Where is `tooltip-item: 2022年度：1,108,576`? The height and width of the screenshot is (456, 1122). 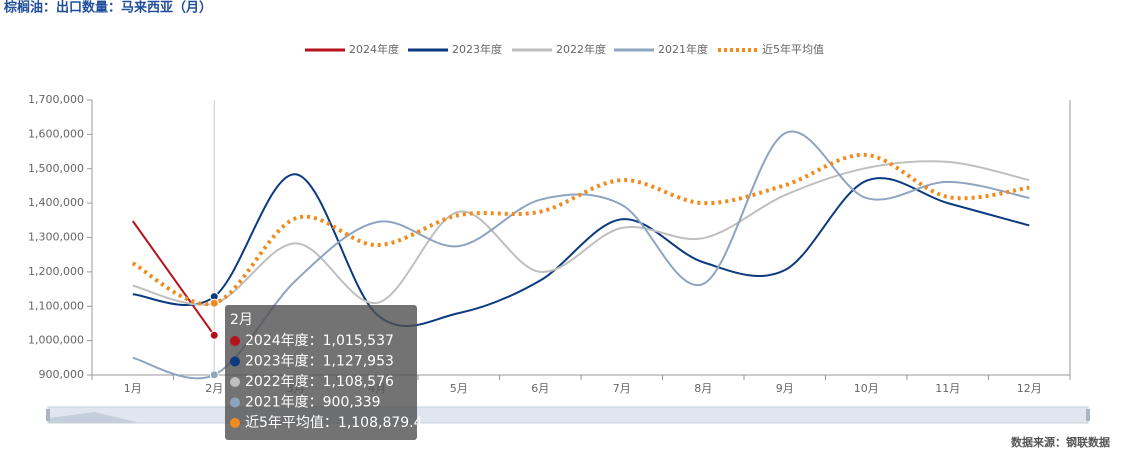
tooltip-item: 2022年度：1,108,576 is located at coordinates (319, 382).